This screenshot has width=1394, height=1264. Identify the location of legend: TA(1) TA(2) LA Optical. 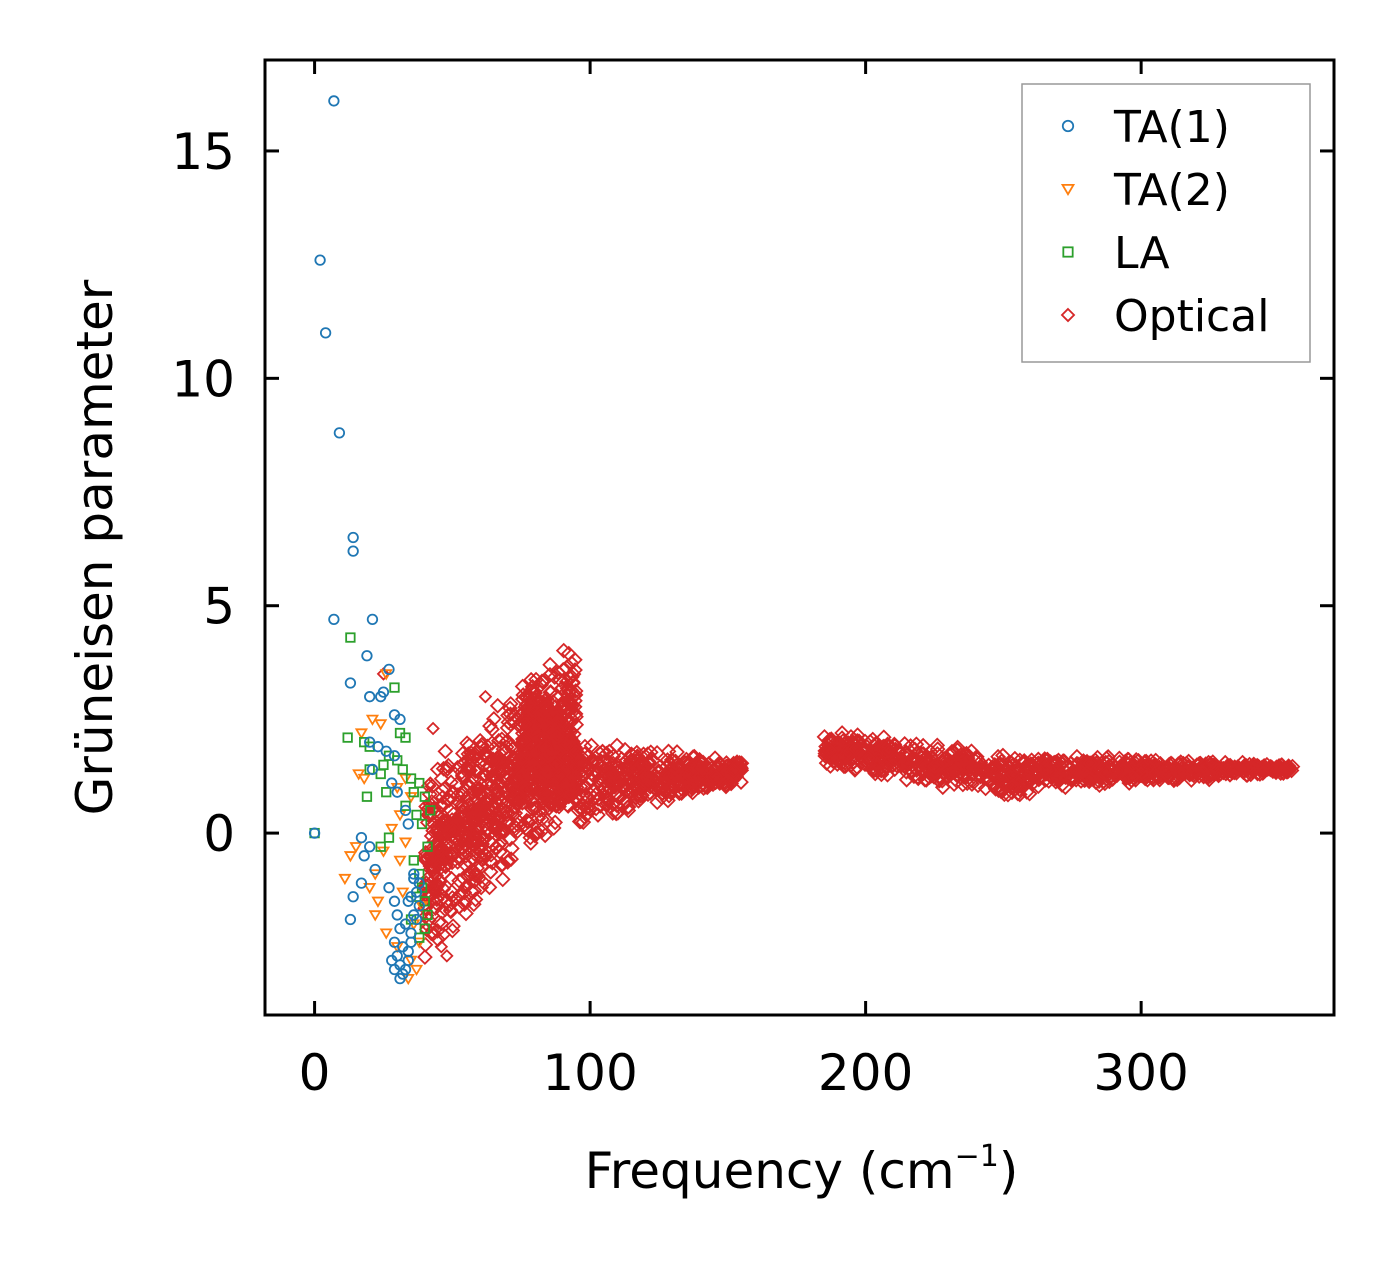
(1166, 223).